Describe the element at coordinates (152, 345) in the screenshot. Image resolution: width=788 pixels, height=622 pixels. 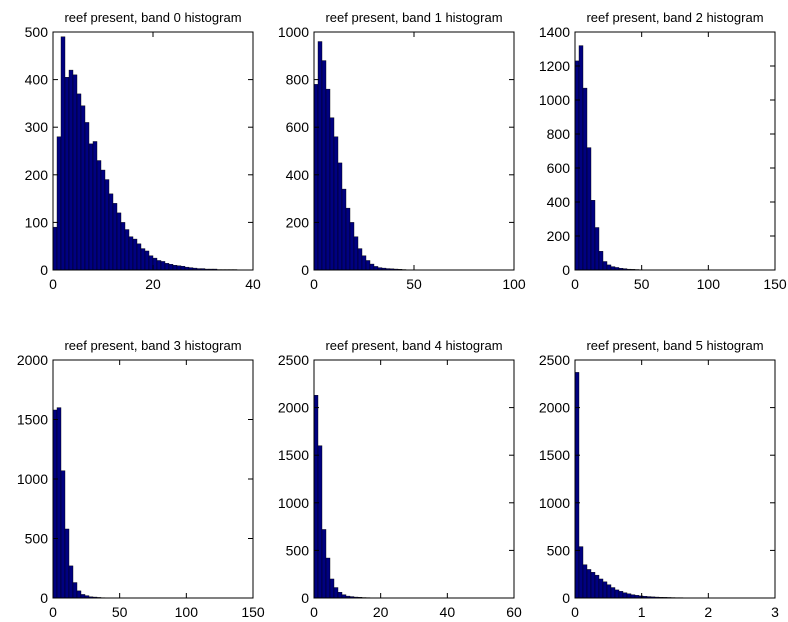
I see `chart-title: reef present, band 3 histogram` at that location.